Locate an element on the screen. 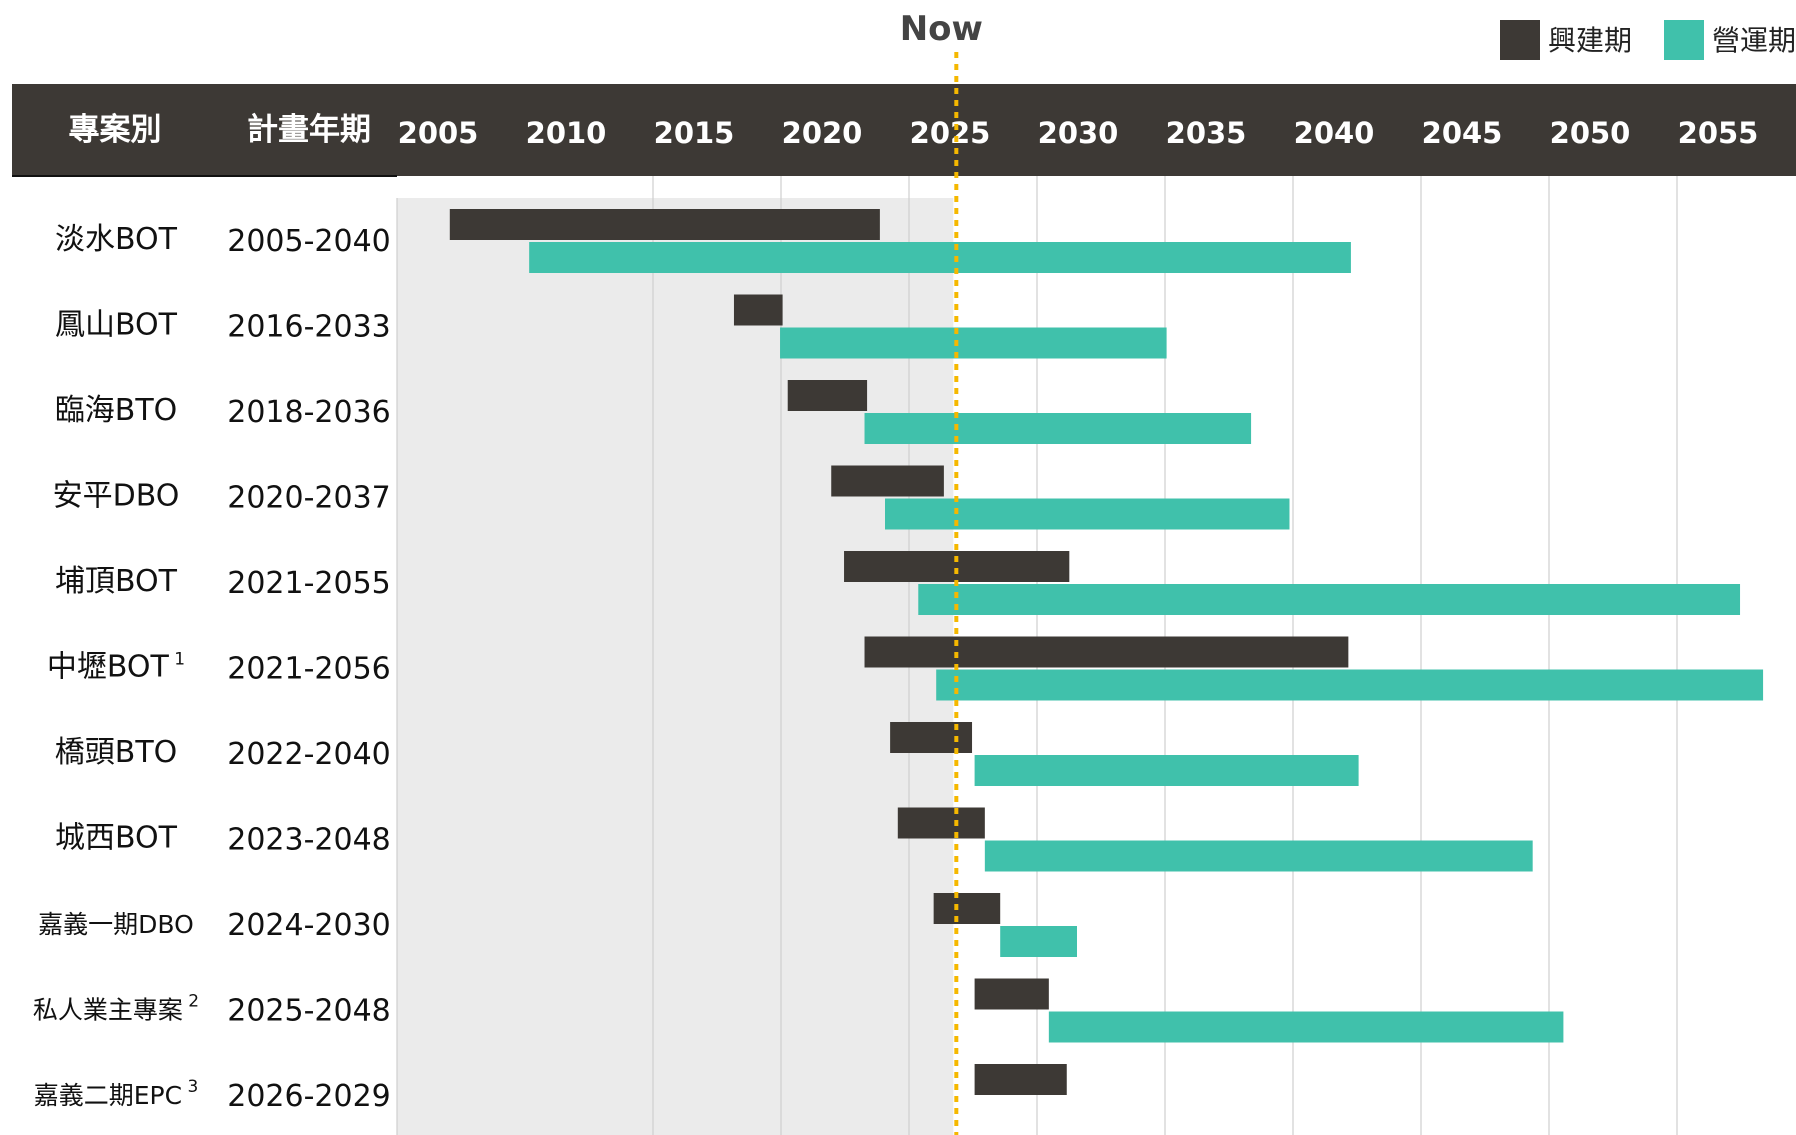  project-period-2: 2018-2036 is located at coordinates (309, 412).